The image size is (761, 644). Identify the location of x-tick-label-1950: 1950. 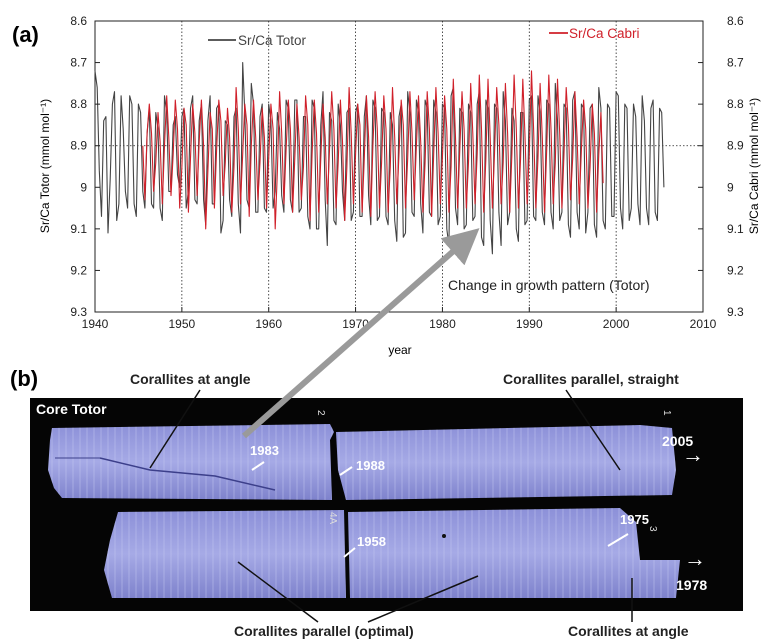
(182, 324).